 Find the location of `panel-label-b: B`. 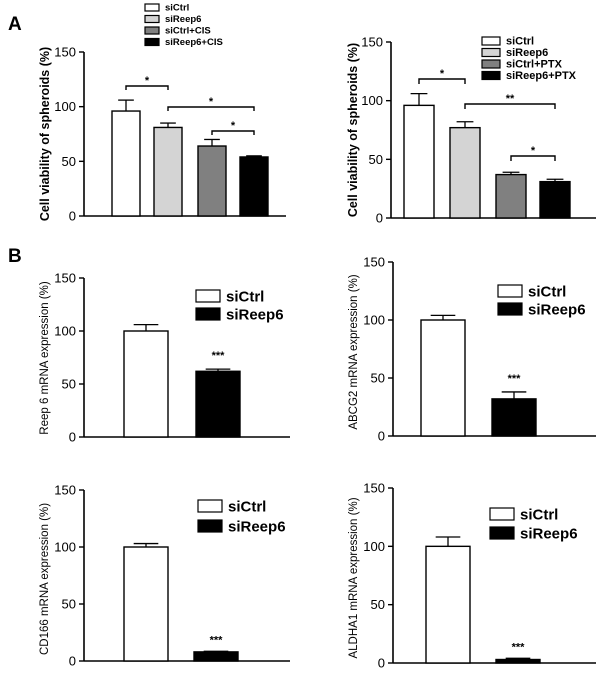

panel-label-b: B is located at coordinates (15, 256).